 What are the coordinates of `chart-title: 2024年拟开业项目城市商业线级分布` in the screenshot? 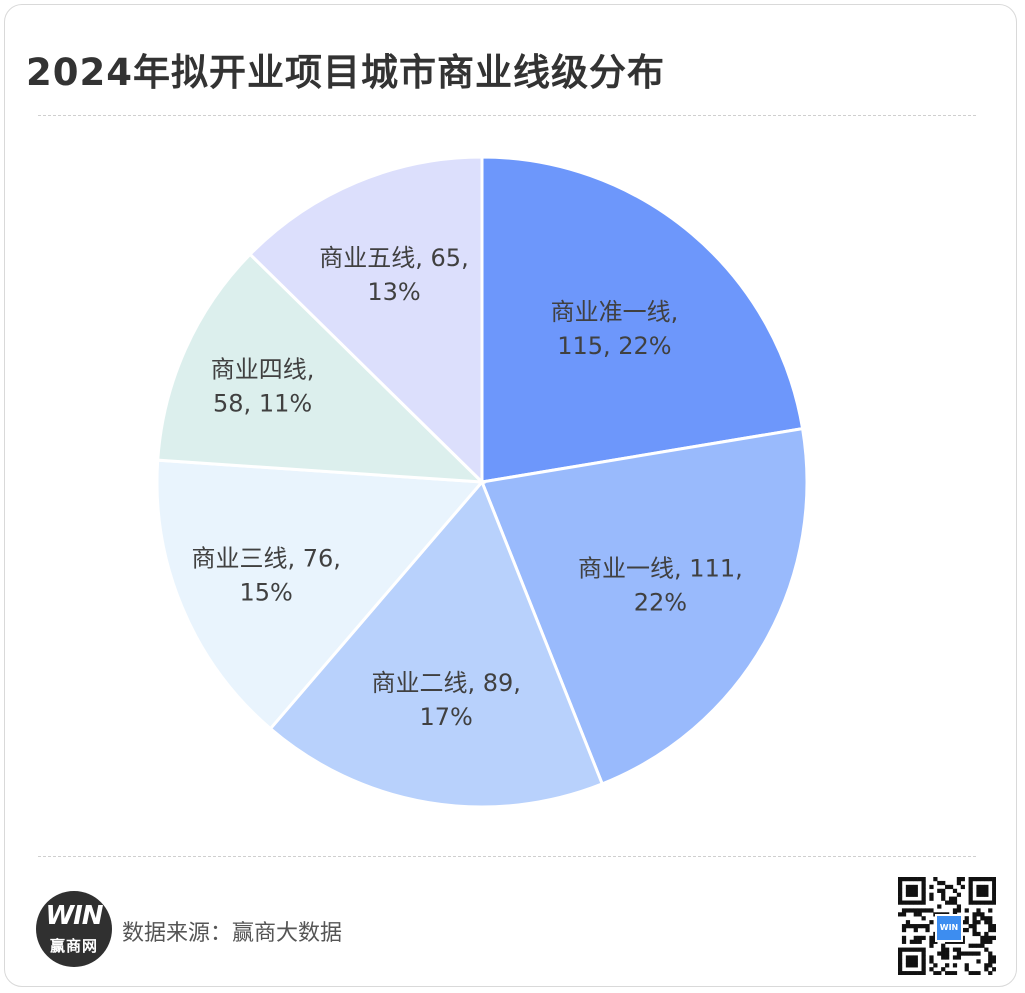 It's located at (345, 72).